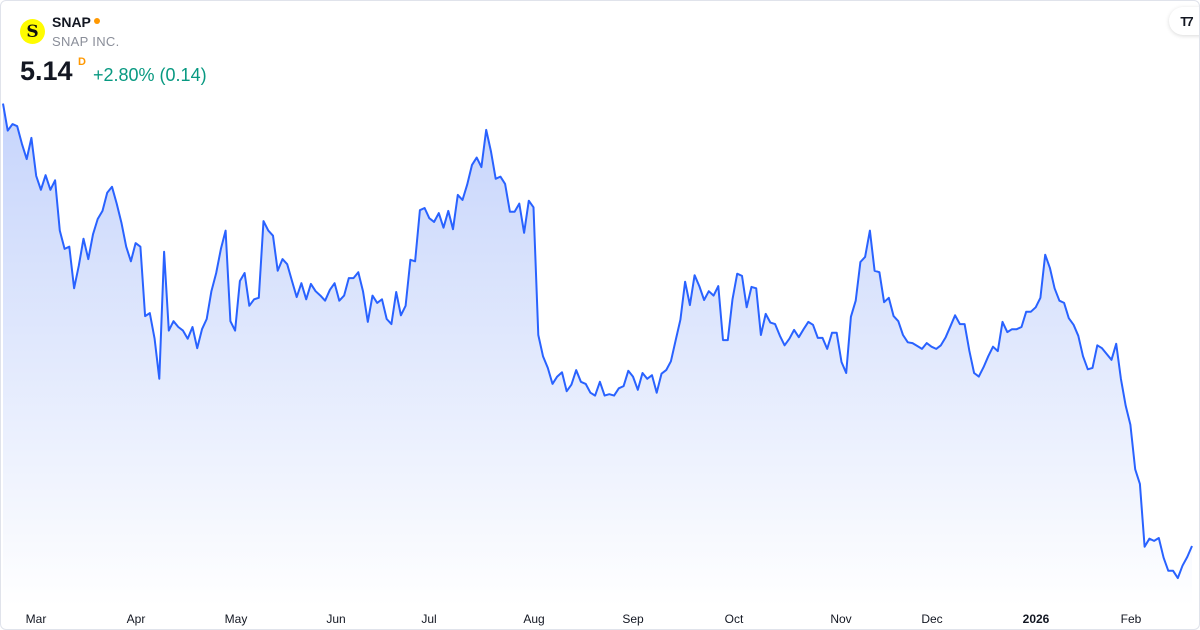 This screenshot has height=630, width=1200. What do you see at coordinates (97, 21) in the screenshot?
I see `market-status-dot-icon` at bounding box center [97, 21].